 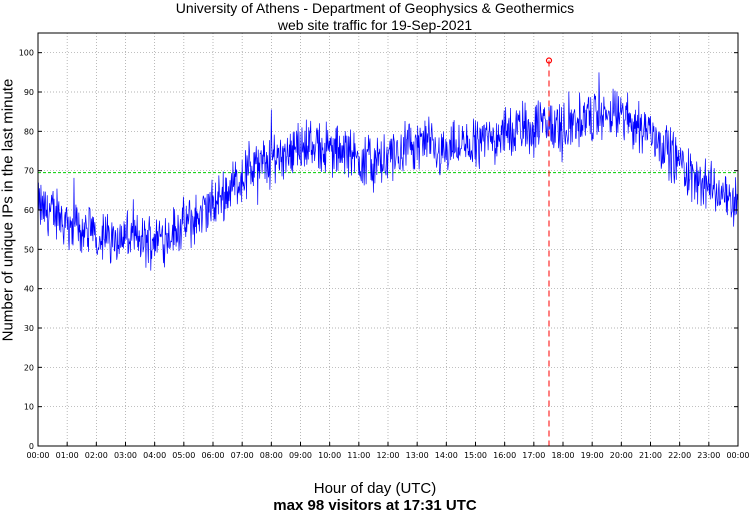 I want to click on x-tick-label: 12:00, so click(x=387, y=455).